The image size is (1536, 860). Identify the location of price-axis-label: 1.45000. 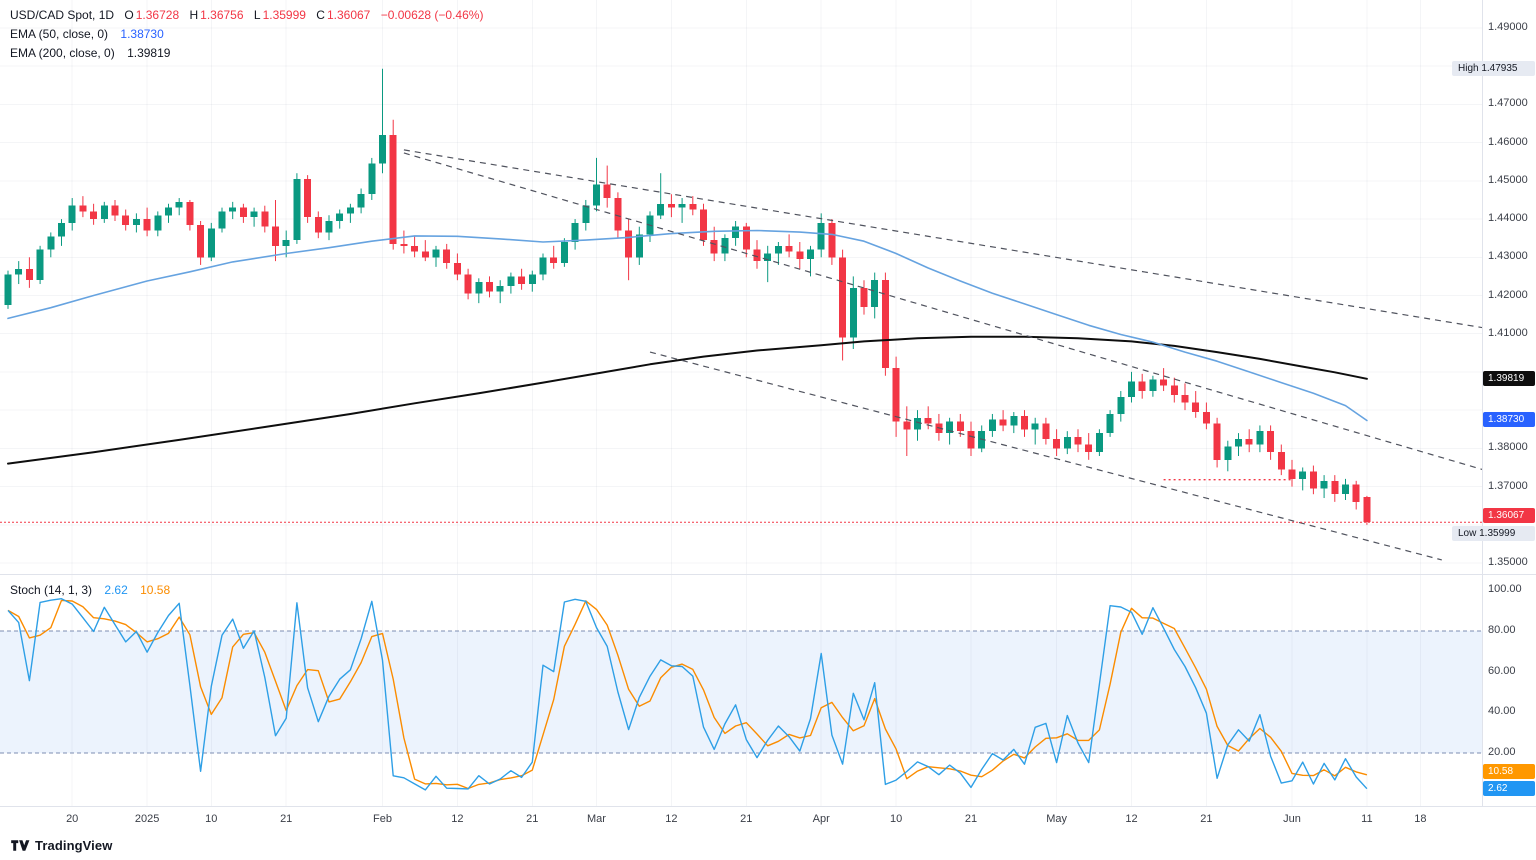
(1508, 179).